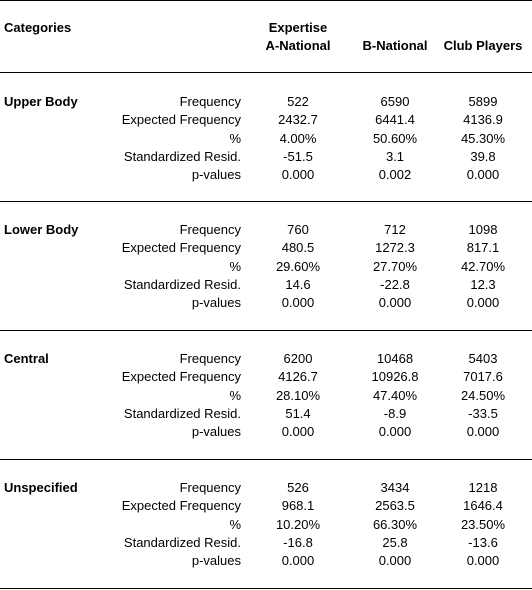  Describe the element at coordinates (395, 229) in the screenshot. I see `table-cell: 712` at that location.